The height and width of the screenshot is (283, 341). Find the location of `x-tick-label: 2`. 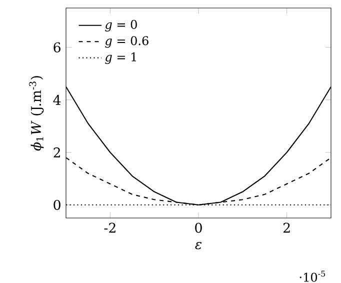

x-tick-label: 2 is located at coordinates (286, 227).